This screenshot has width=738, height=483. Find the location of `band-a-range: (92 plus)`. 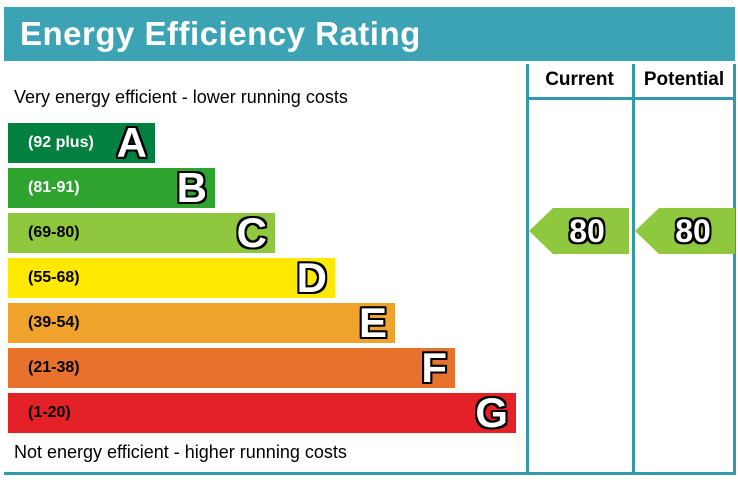

band-a-range: (92 plus) is located at coordinates (61, 142).